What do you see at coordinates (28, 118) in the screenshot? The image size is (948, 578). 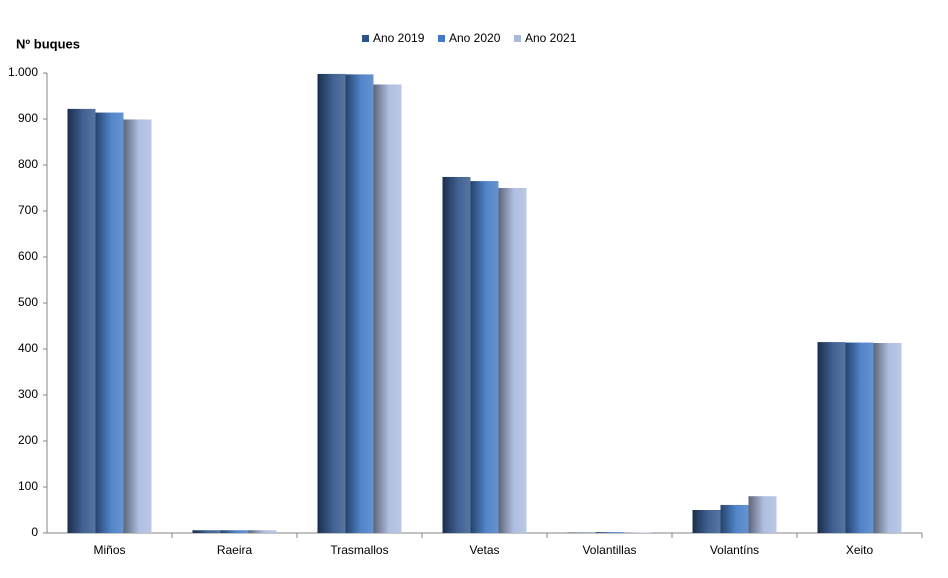 I see `y-tick-label: 900` at bounding box center [28, 118].